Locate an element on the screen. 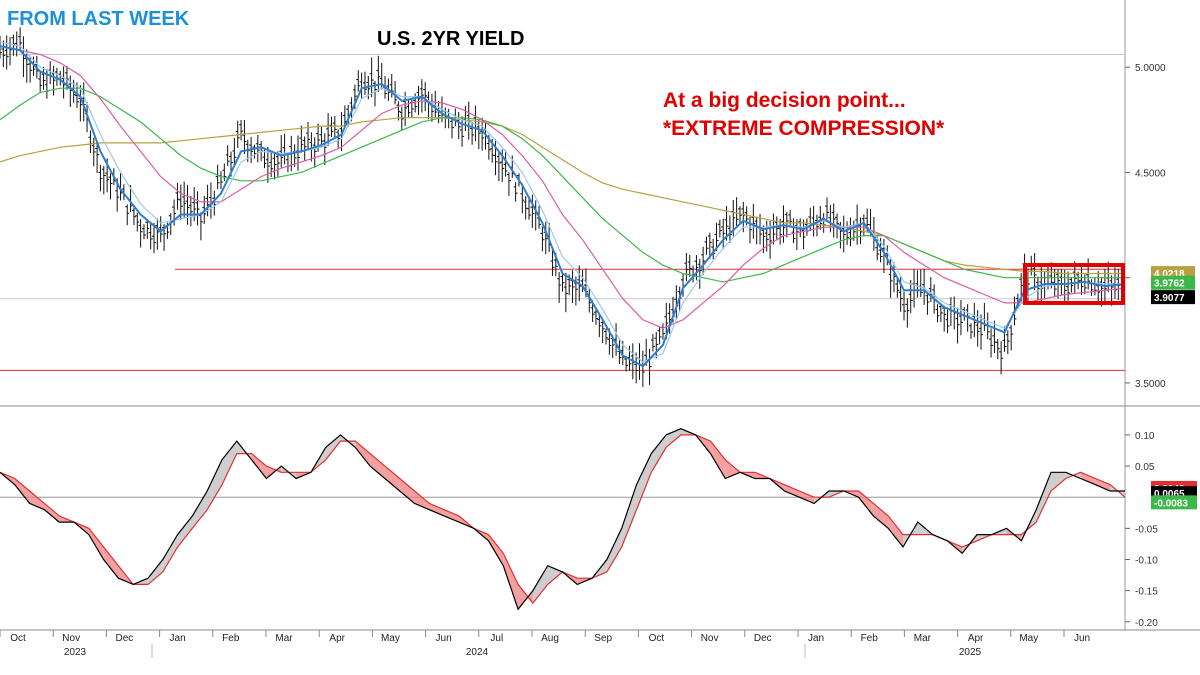 The height and width of the screenshot is (675, 1200). value-label: -0.0083 is located at coordinates (1171, 503).